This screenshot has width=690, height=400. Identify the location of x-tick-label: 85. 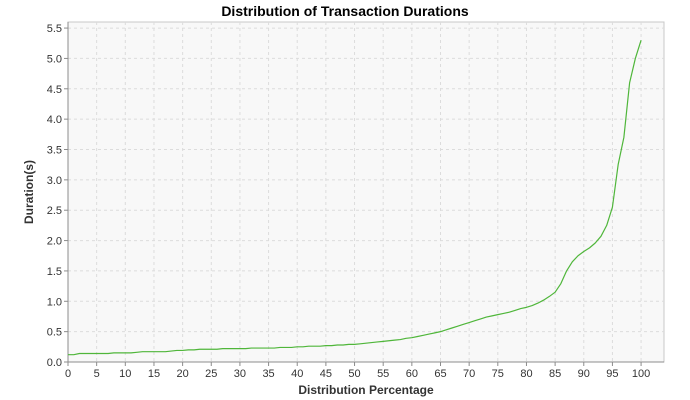
(555, 374).